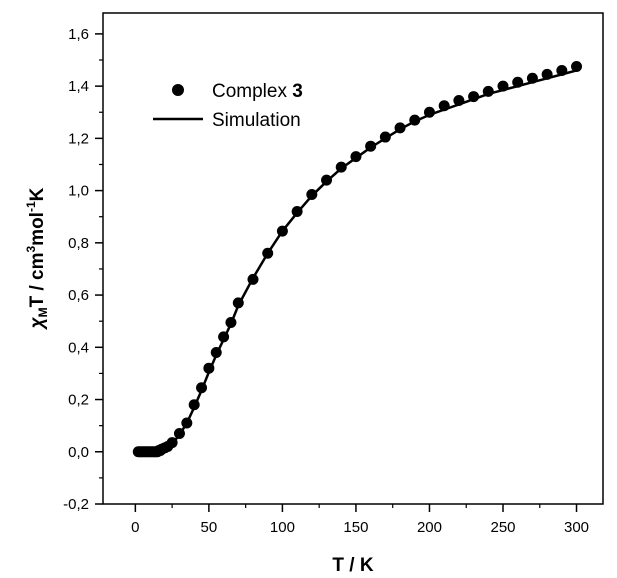 Image resolution: width=617 pixels, height=578 pixels. I want to click on x-tick-label: 250, so click(502, 527).